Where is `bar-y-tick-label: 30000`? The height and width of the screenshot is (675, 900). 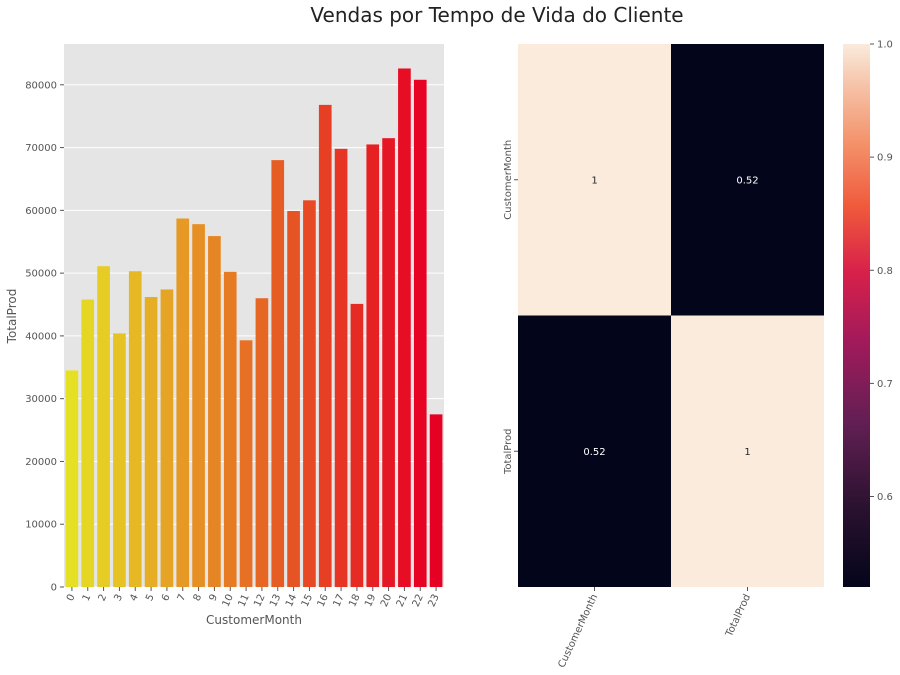
bar-y-tick-label: 30000 is located at coordinates (41, 399).